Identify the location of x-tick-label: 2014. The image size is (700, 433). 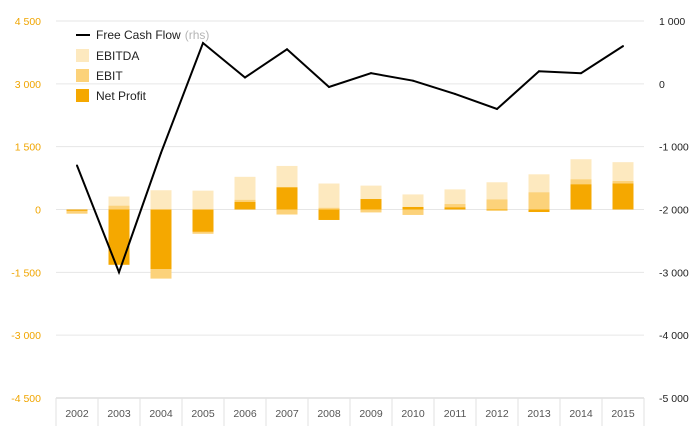
(581, 414).